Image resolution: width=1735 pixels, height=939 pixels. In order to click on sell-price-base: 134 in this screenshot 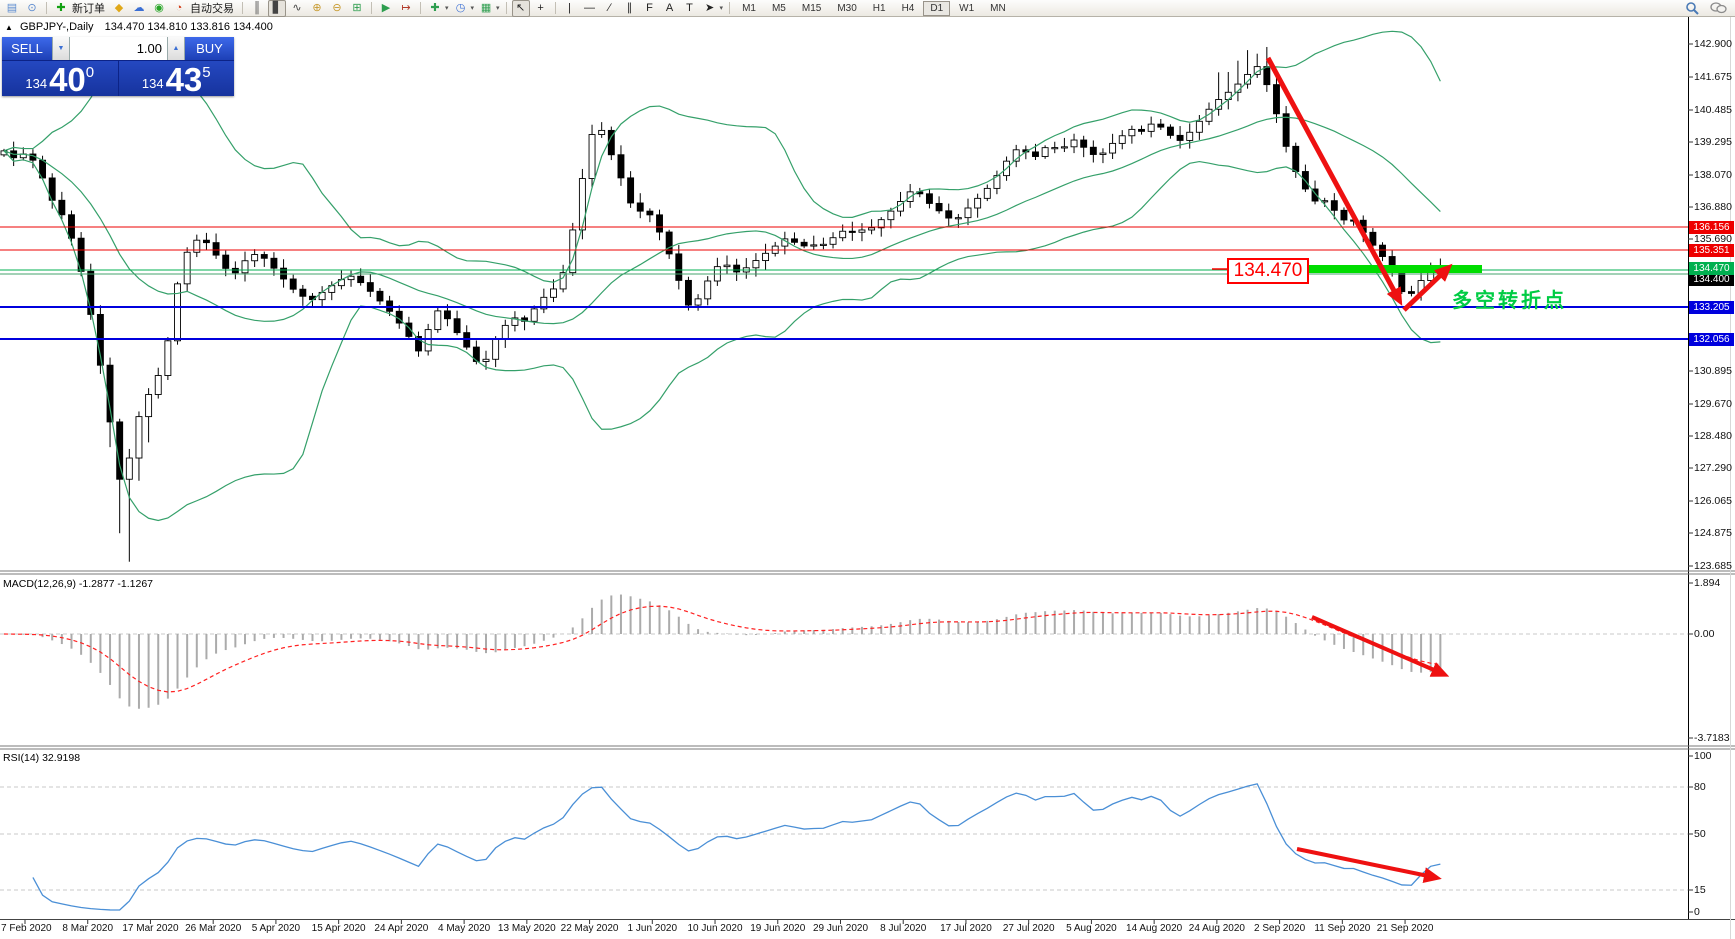, I will do `click(36, 83)`.